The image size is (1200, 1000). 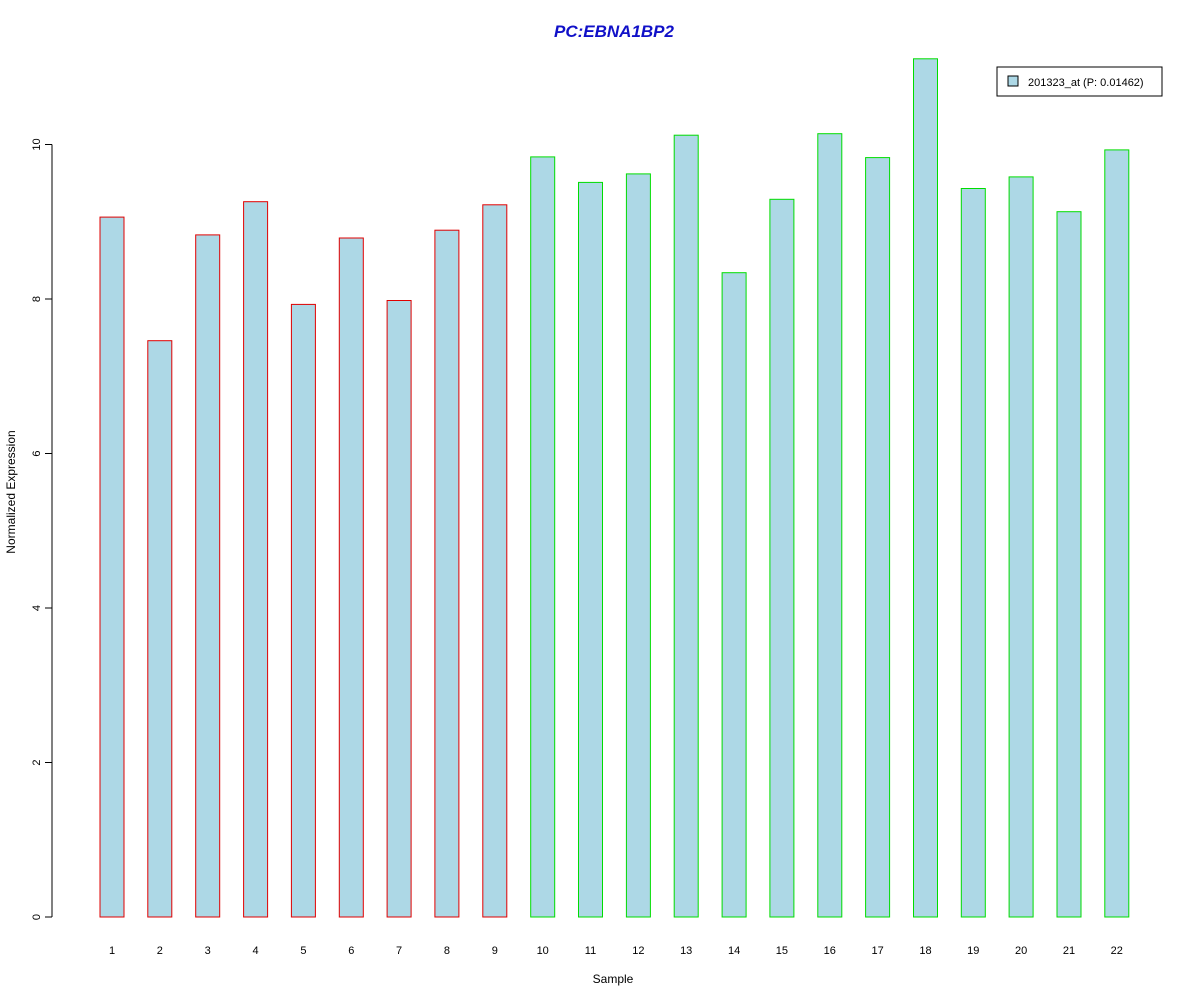 What do you see at coordinates (877, 951) in the screenshot?
I see `x-tick-label: 17` at bounding box center [877, 951].